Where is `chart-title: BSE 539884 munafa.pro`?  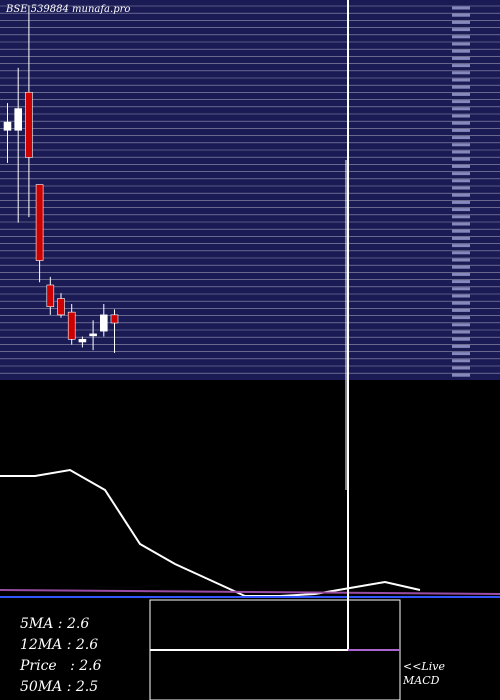
chart-title: BSE 539884 munafa.pro is located at coordinates (68, 9).